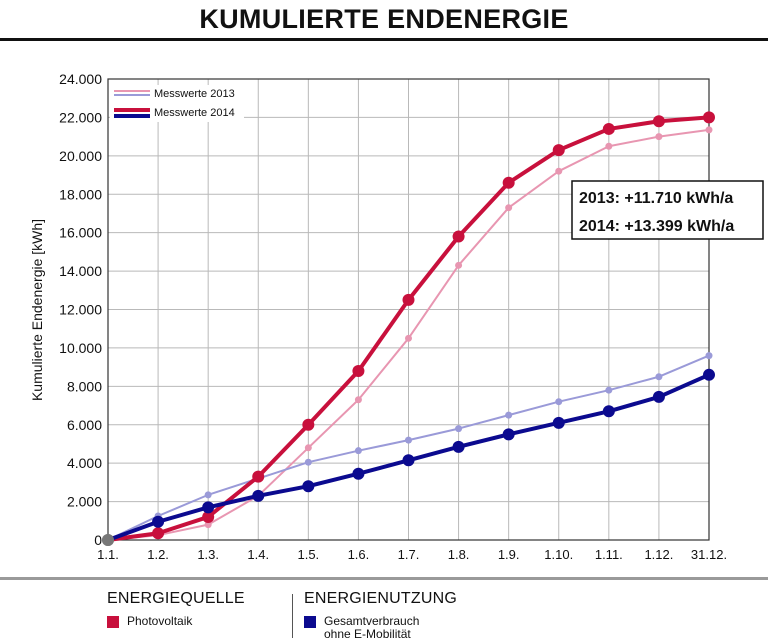 The height and width of the screenshot is (643, 768). I want to click on x-tick-label: 1.7., so click(409, 554).